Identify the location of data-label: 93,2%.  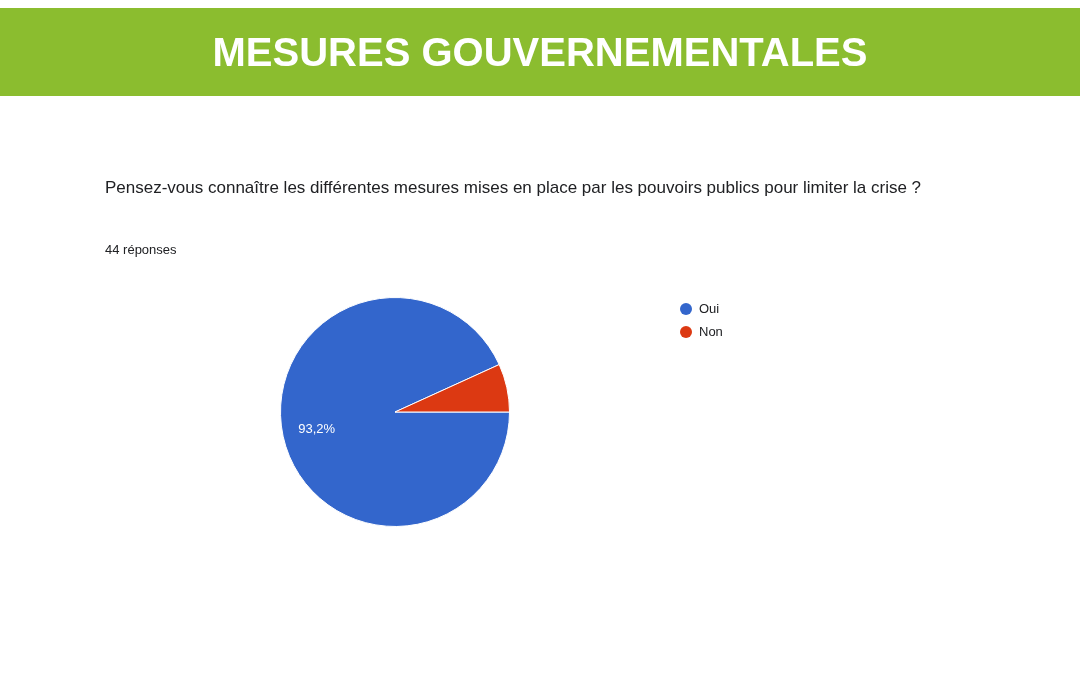
(317, 428).